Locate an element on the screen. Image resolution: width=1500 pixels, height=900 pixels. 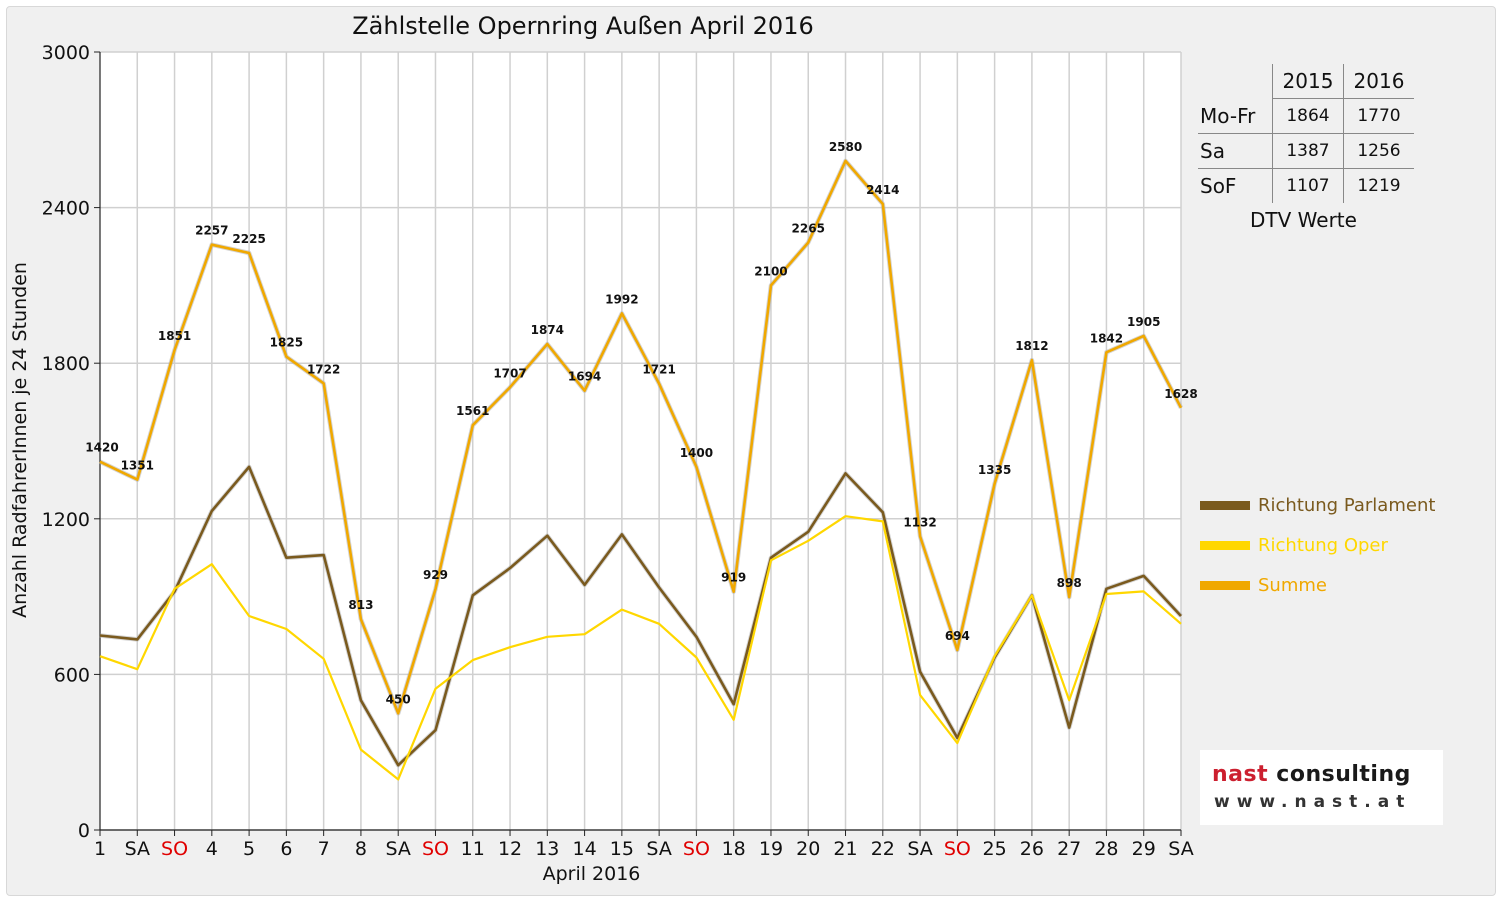
data-label: 1721 is located at coordinates (658, 370).